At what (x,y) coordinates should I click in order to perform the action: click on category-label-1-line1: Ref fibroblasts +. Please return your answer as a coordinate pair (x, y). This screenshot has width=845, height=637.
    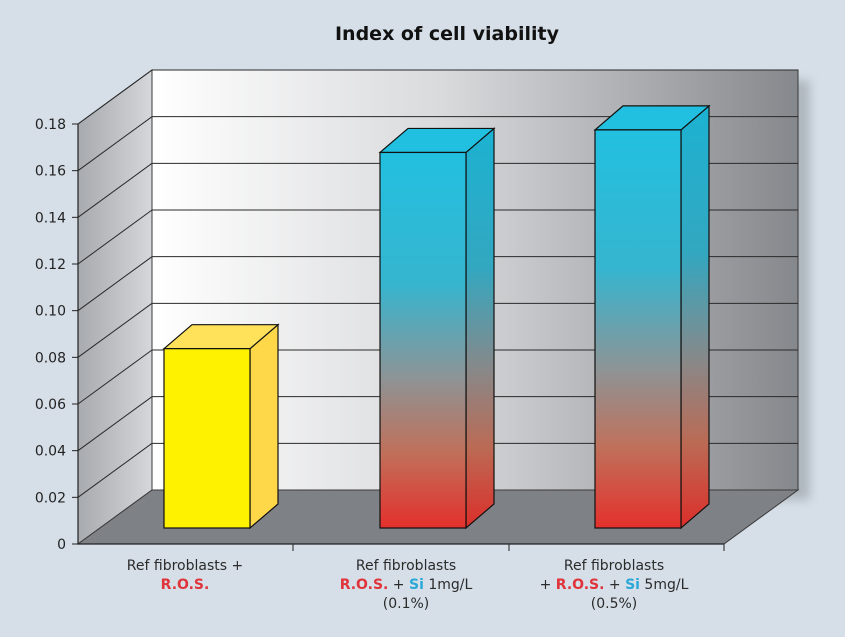
    Looking at the image, I should click on (185, 566).